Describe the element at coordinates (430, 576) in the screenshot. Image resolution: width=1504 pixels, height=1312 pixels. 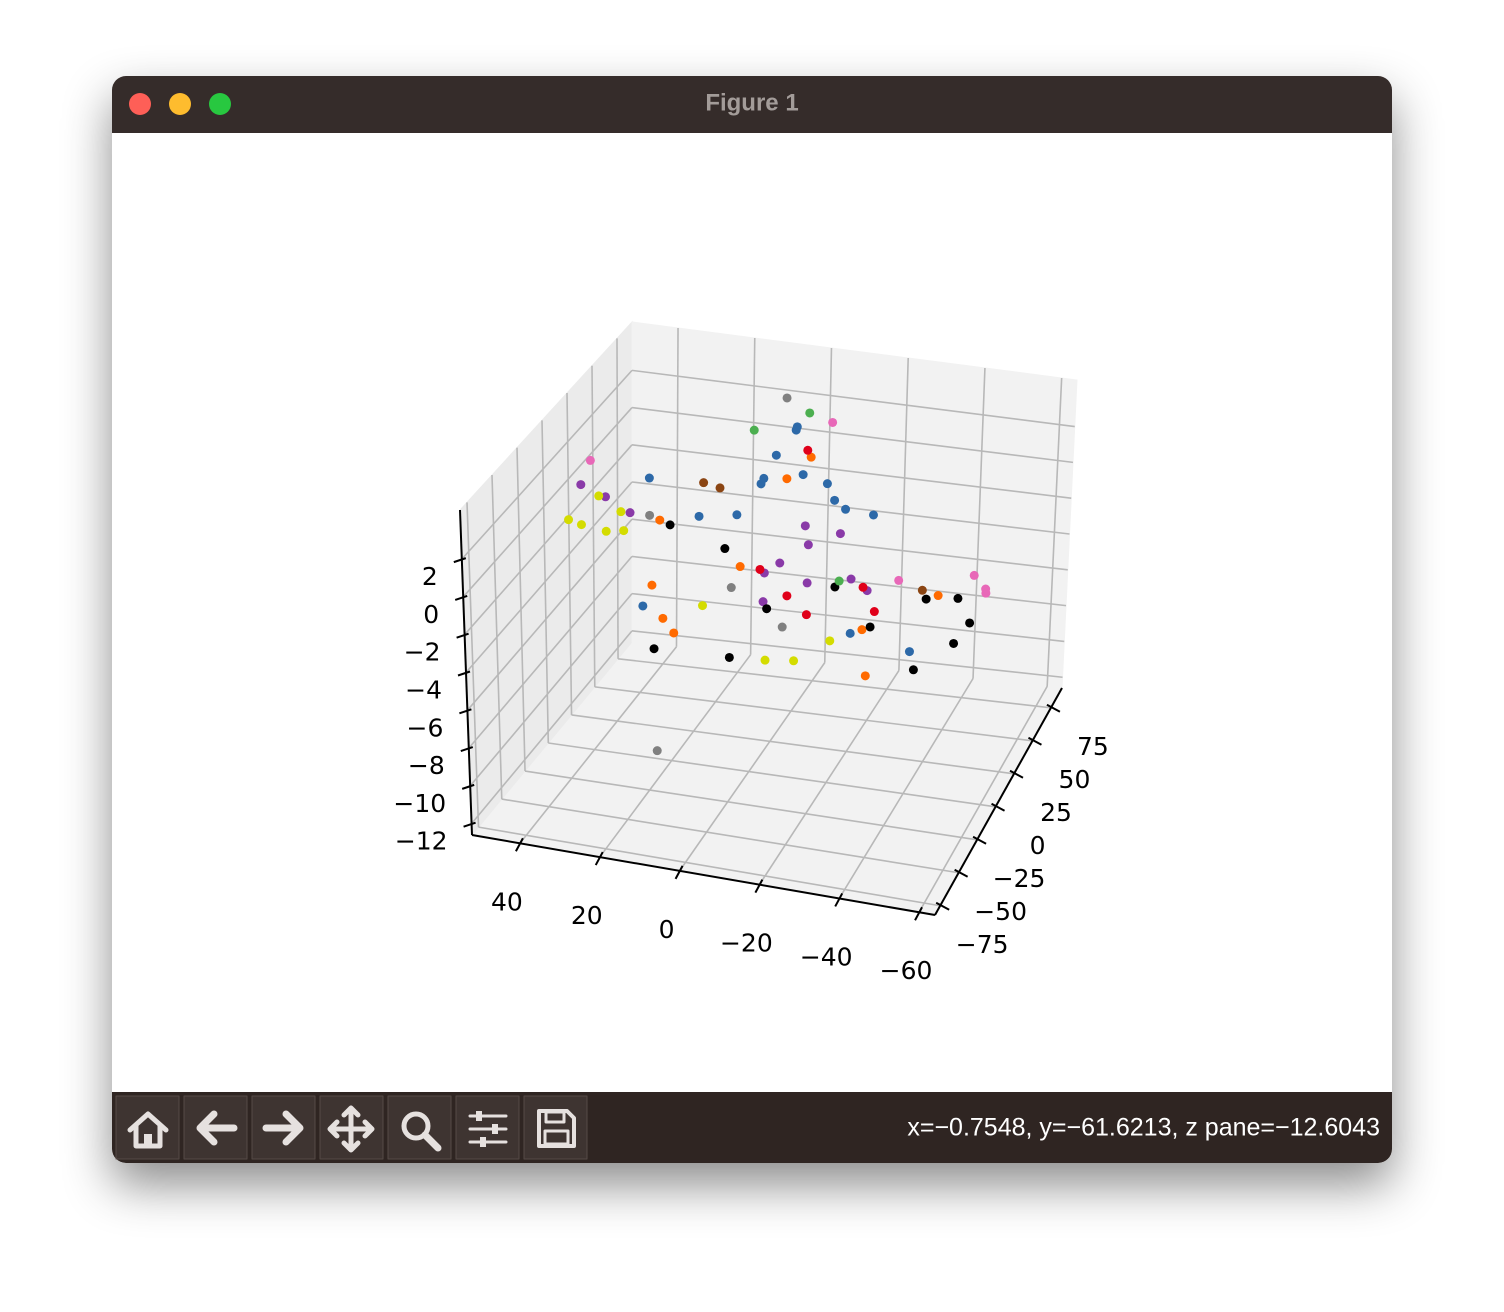
I see `z-tick-label: 2` at that location.